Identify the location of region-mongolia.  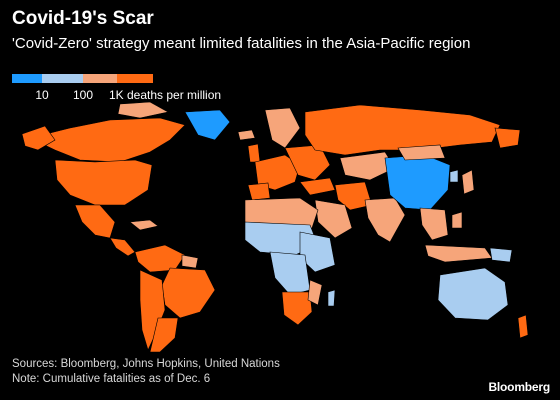
(421, 152).